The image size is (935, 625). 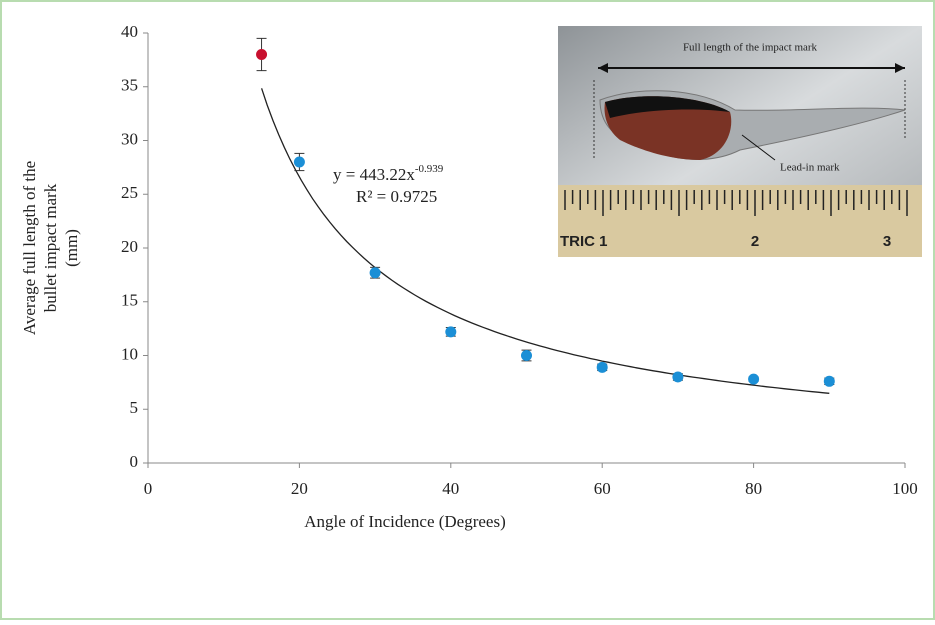 I want to click on x-tick-label: 0, so click(x=148, y=488).